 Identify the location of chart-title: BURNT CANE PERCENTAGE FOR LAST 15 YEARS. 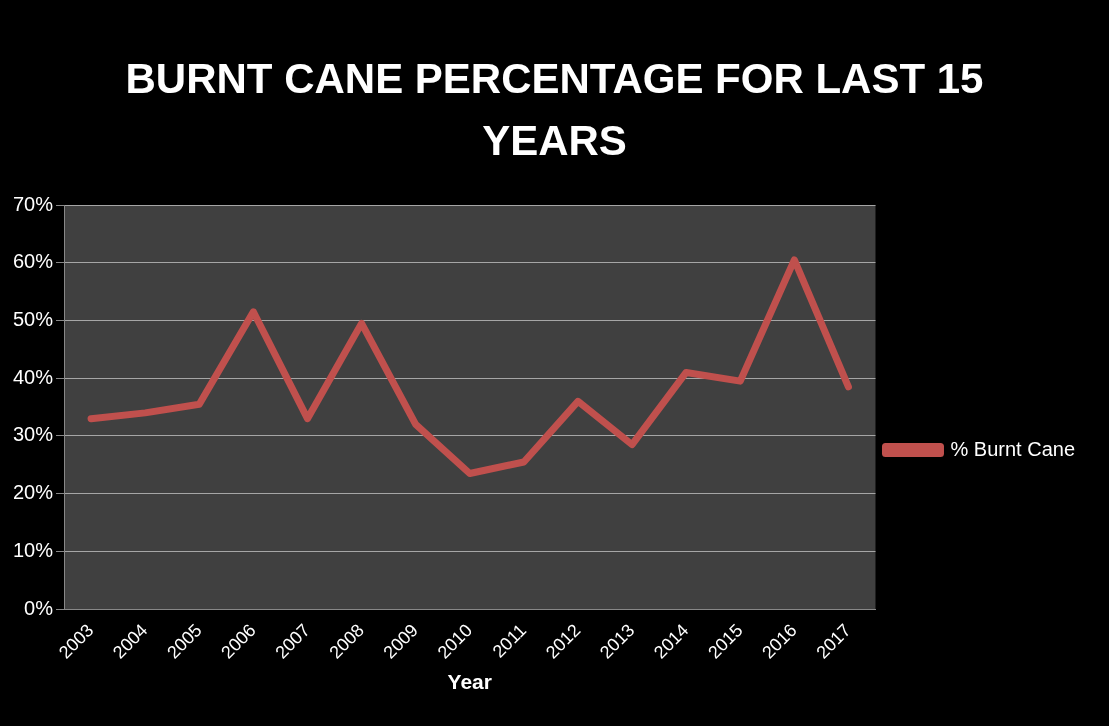
(554, 109).